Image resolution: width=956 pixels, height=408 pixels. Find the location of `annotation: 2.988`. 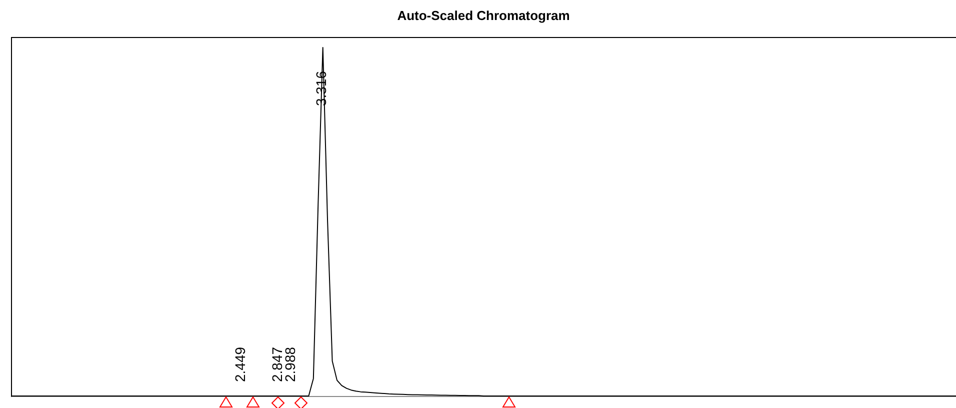

annotation: 2.988 is located at coordinates (290, 364).